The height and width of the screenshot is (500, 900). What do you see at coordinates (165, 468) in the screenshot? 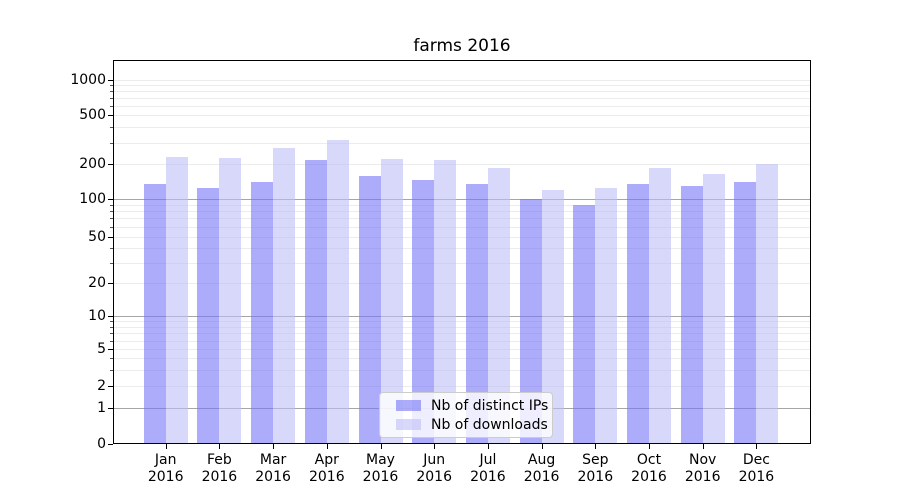
I see `x-tick-label: Jan 2016` at bounding box center [165, 468].